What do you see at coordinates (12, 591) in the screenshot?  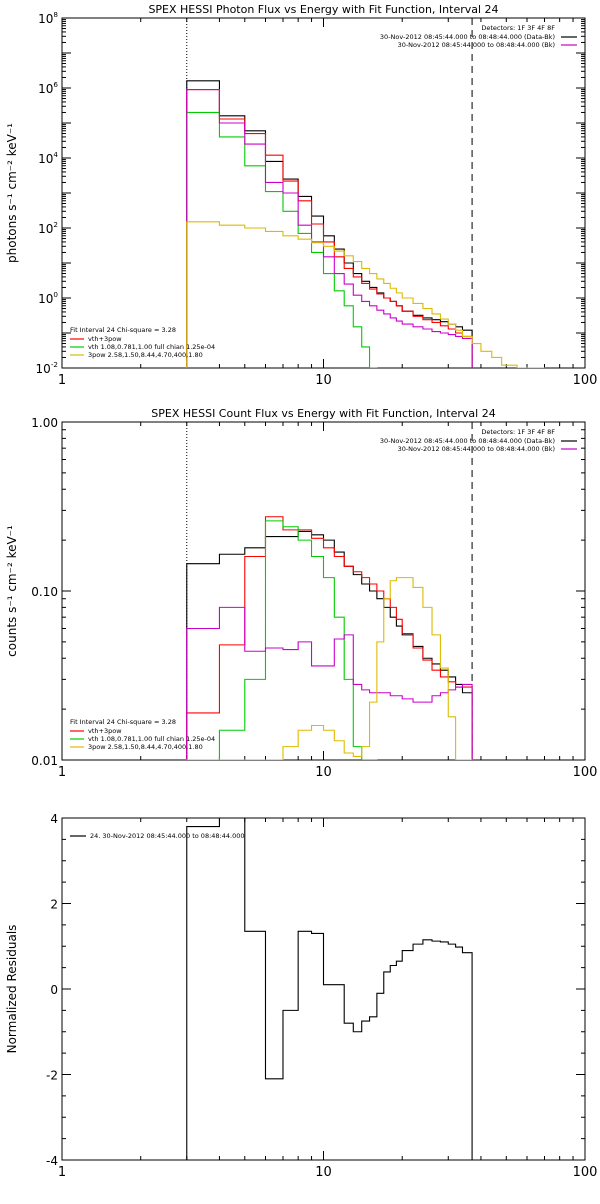 I see `y-axis-label: counts s⁻¹ cm⁻² keV⁻¹` at bounding box center [12, 591].